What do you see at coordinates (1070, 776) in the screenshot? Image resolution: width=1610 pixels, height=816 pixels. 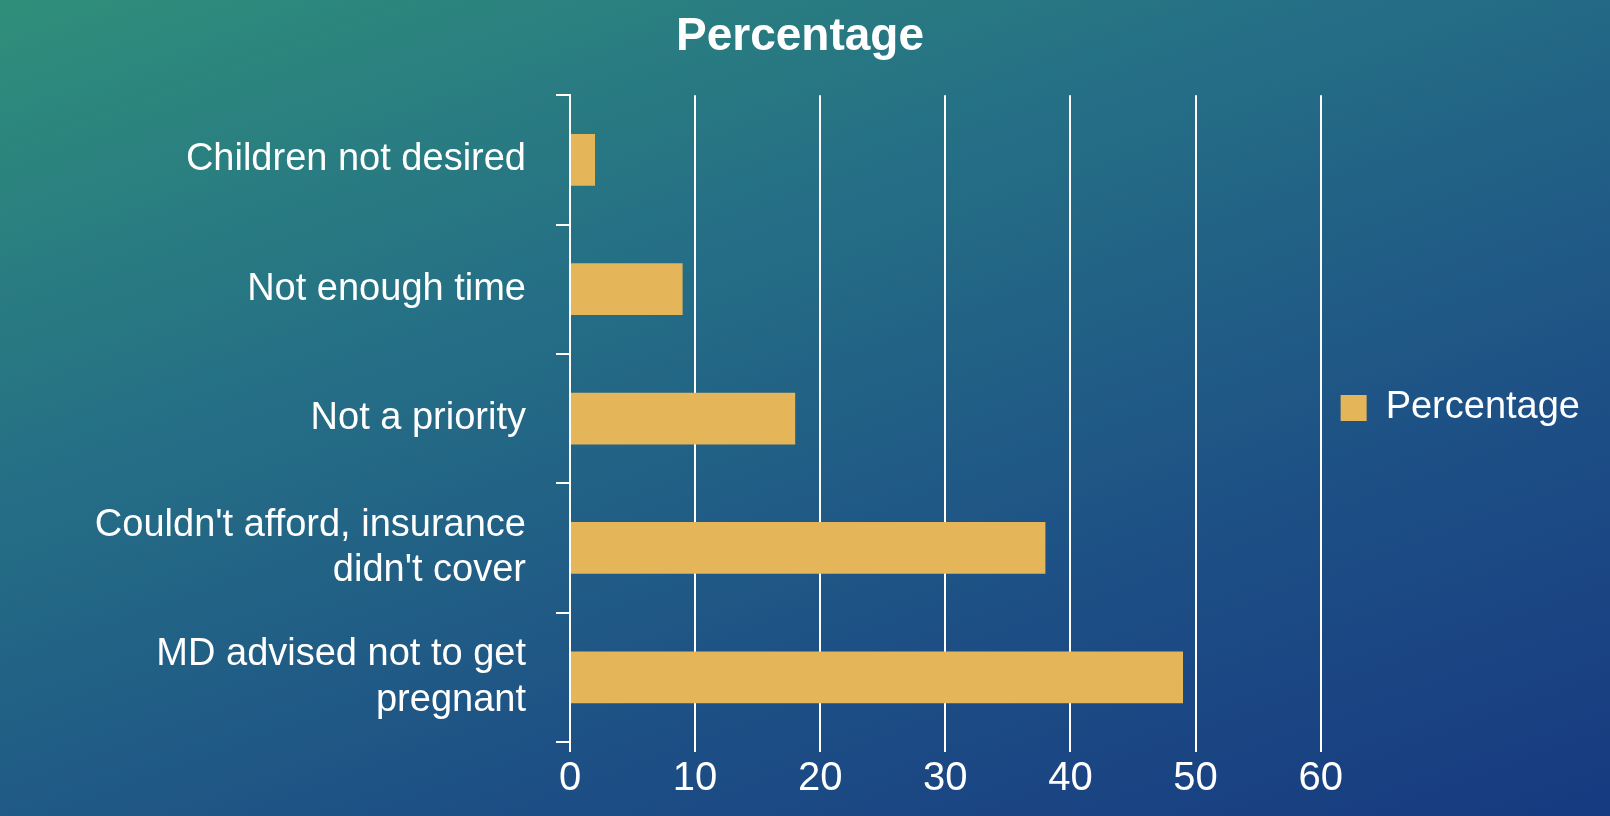 I see `x-tick-label: 40` at bounding box center [1070, 776].